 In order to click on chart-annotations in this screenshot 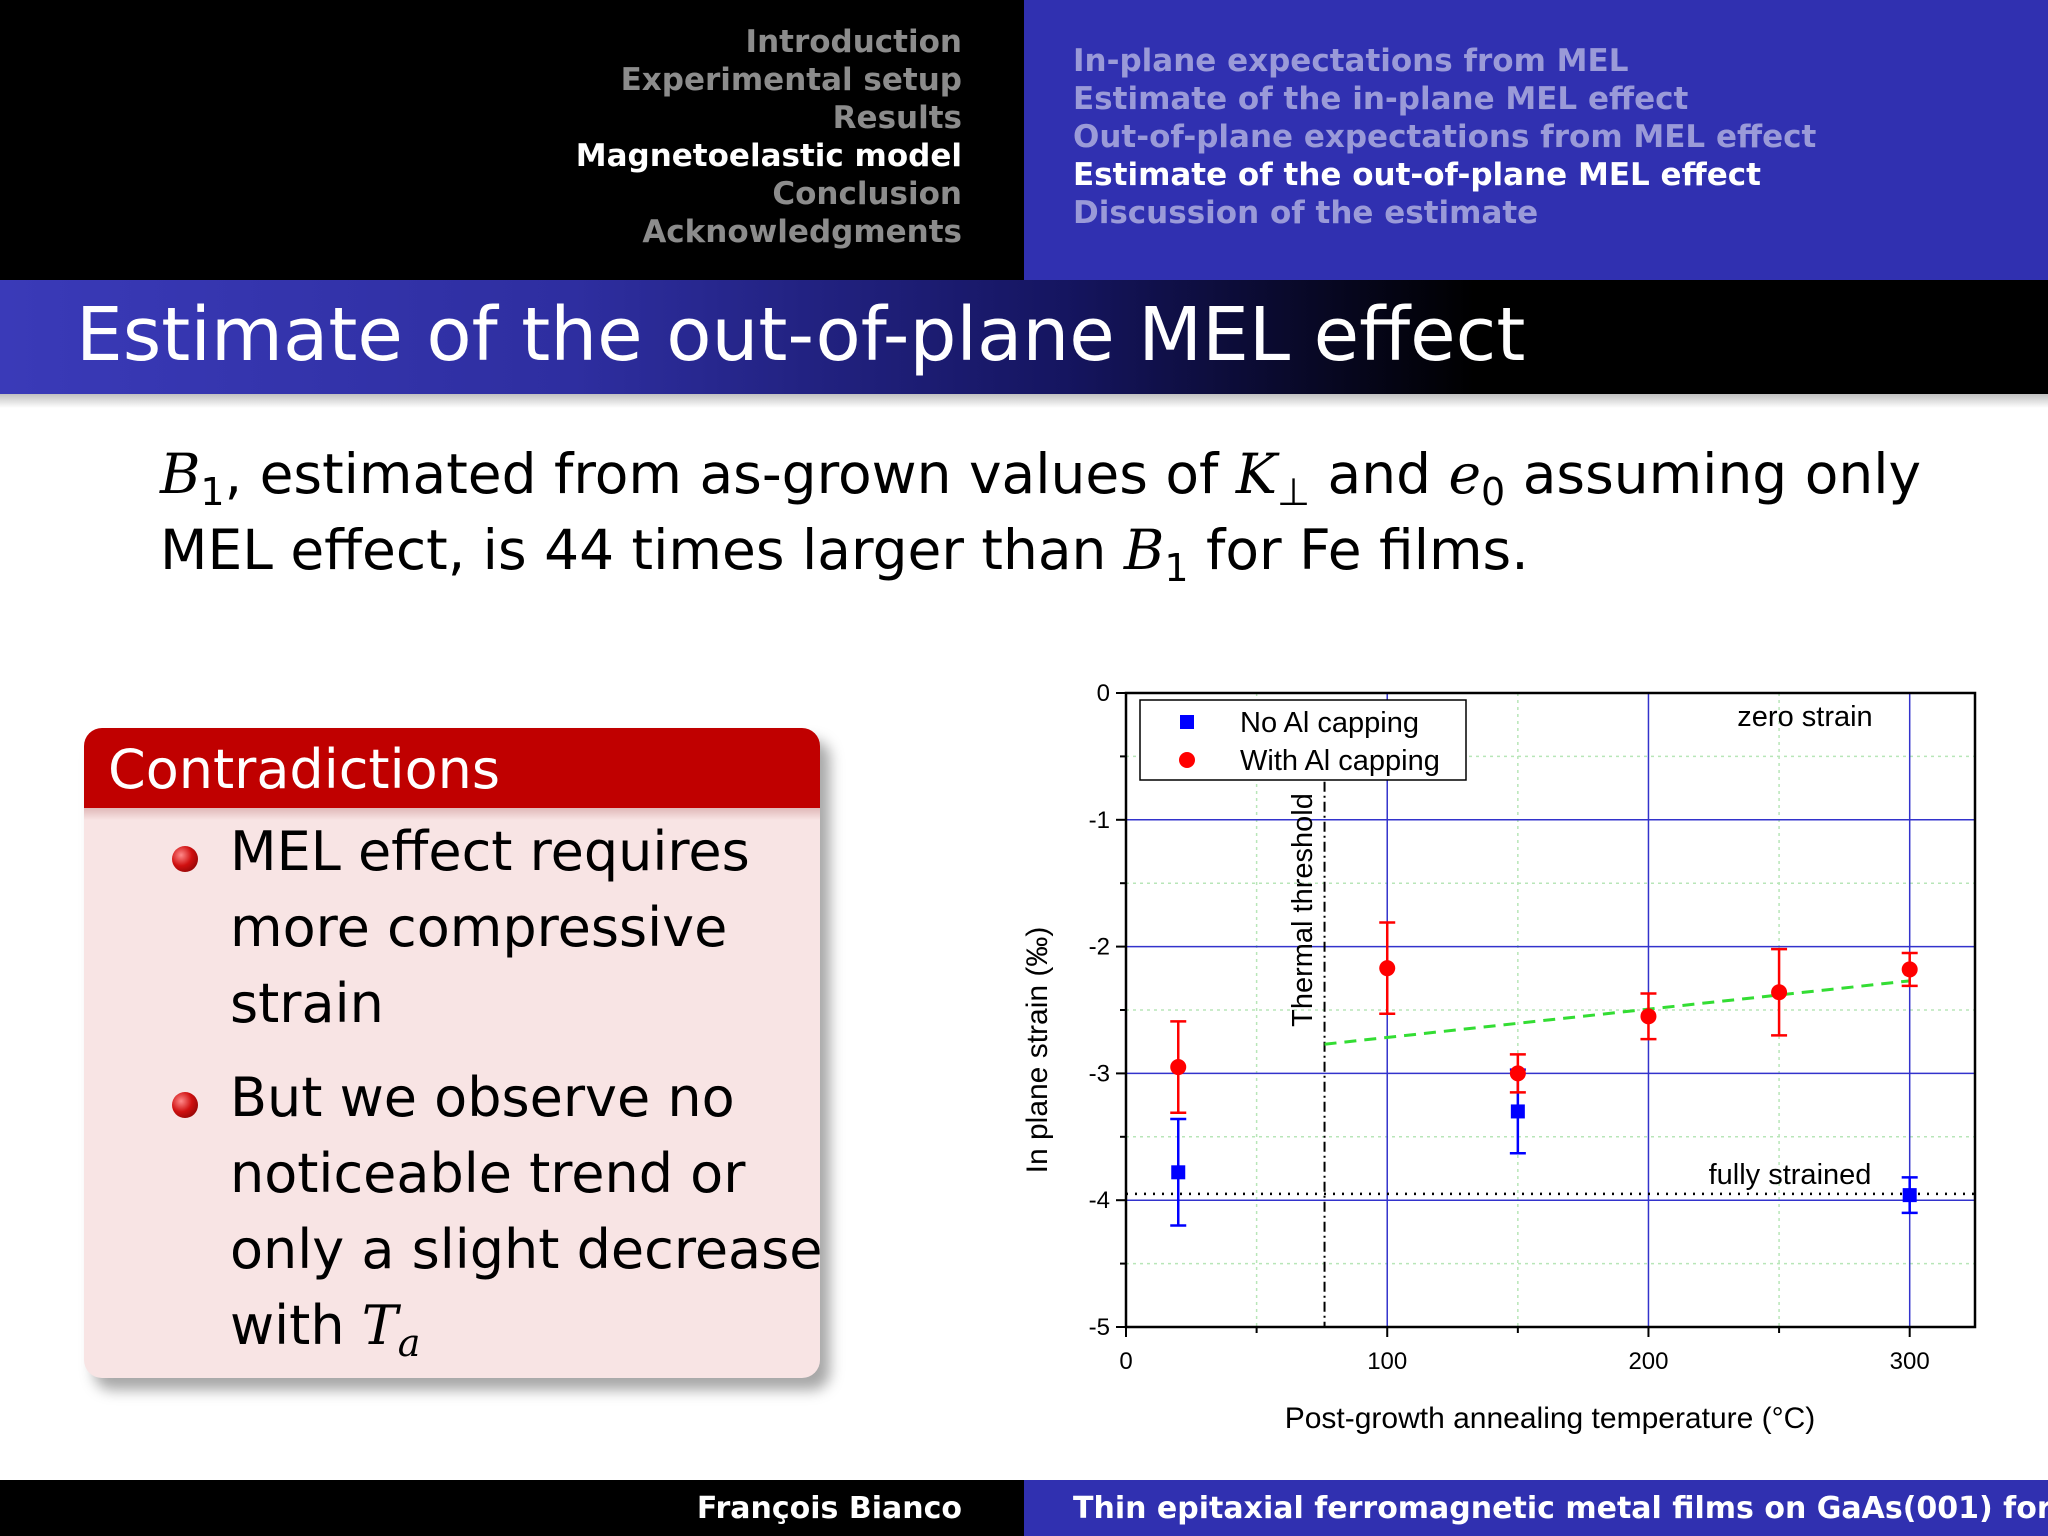, I will do `click(1550, 1054)`.